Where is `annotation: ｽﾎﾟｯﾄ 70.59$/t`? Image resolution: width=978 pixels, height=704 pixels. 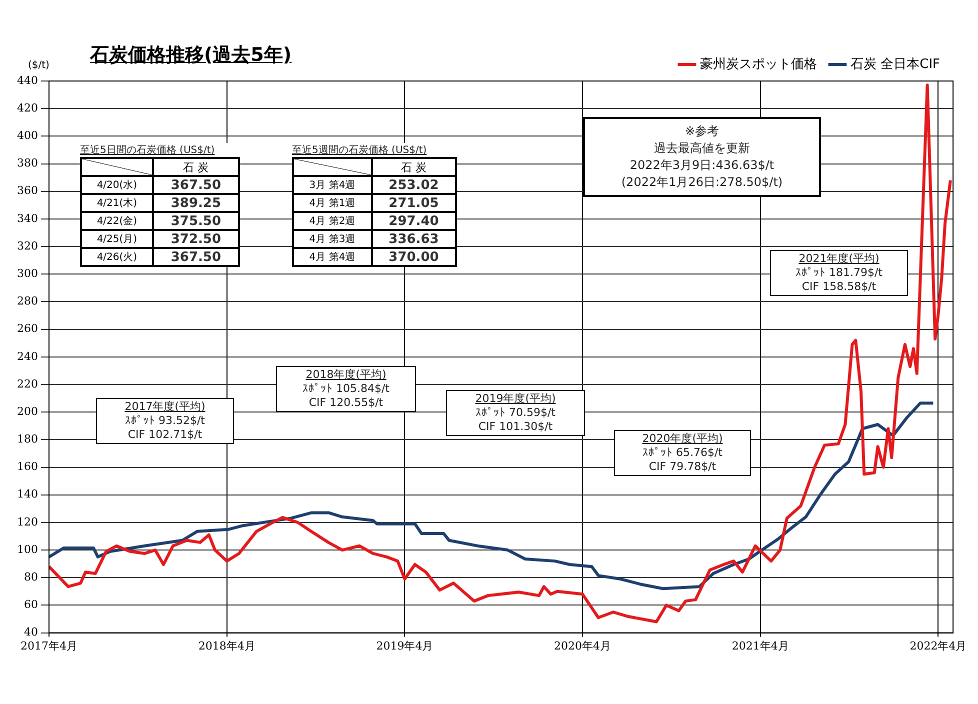
annotation: ｽﾎﾟｯﾄ 70.59$/t is located at coordinates (515, 412).